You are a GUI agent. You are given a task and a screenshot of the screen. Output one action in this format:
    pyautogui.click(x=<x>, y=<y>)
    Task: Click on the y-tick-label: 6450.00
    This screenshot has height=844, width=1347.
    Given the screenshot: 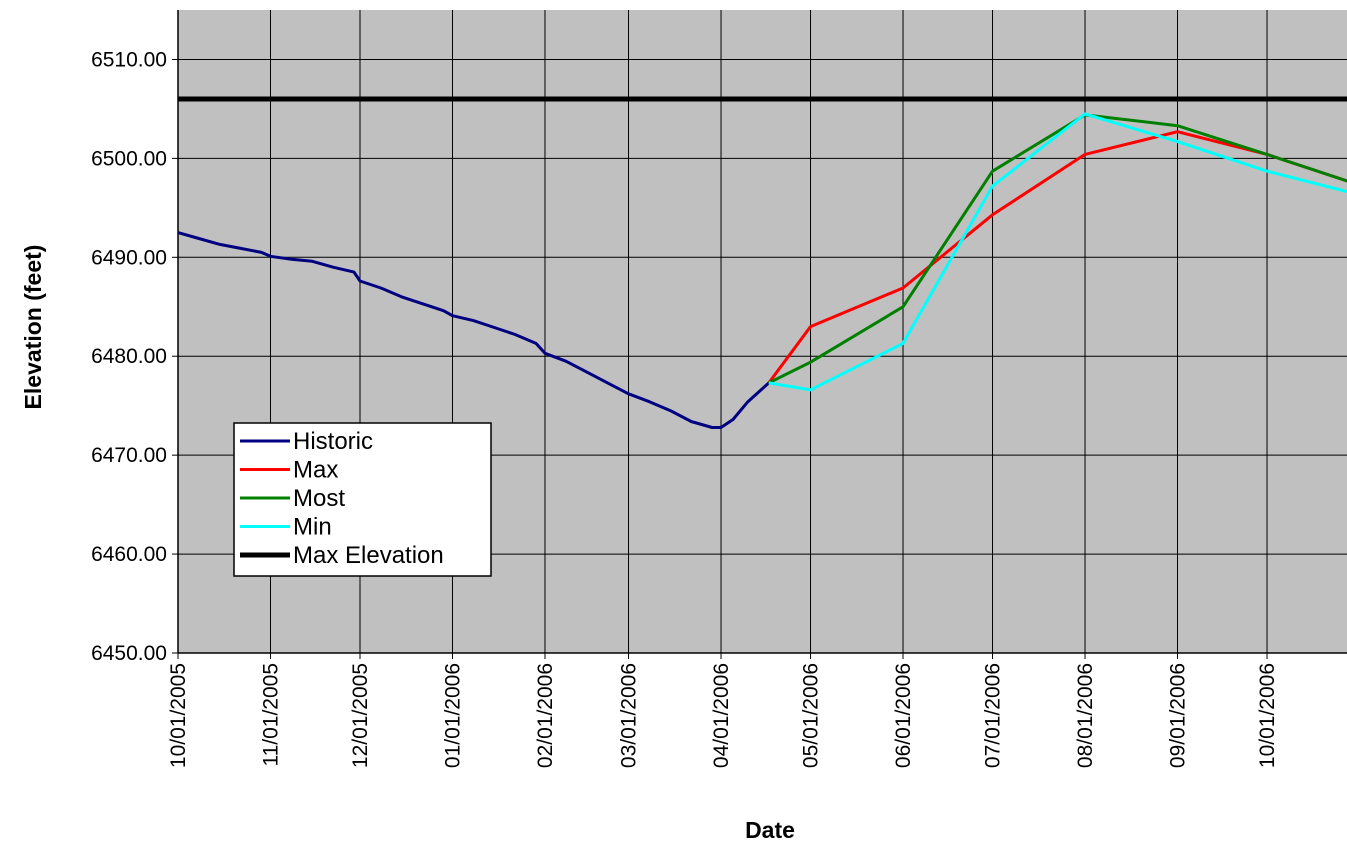 What is the action you would take?
    pyautogui.click(x=129, y=653)
    